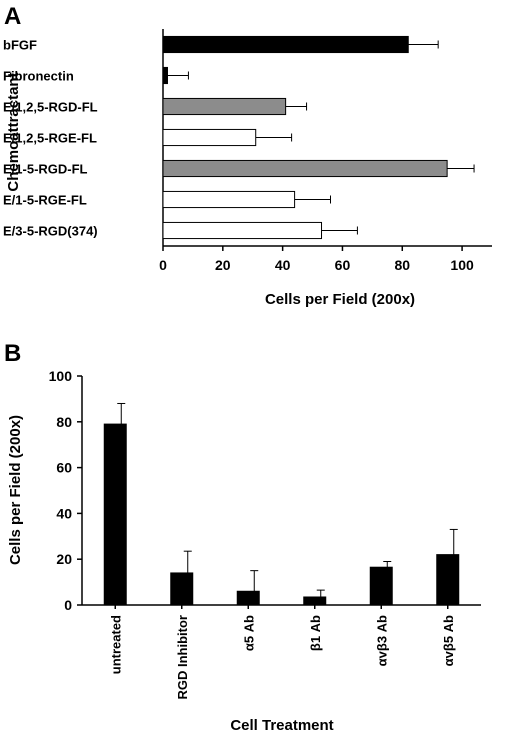 The height and width of the screenshot is (738, 520). I want to click on panel-b-y-tick-label: 80, so click(64, 422).